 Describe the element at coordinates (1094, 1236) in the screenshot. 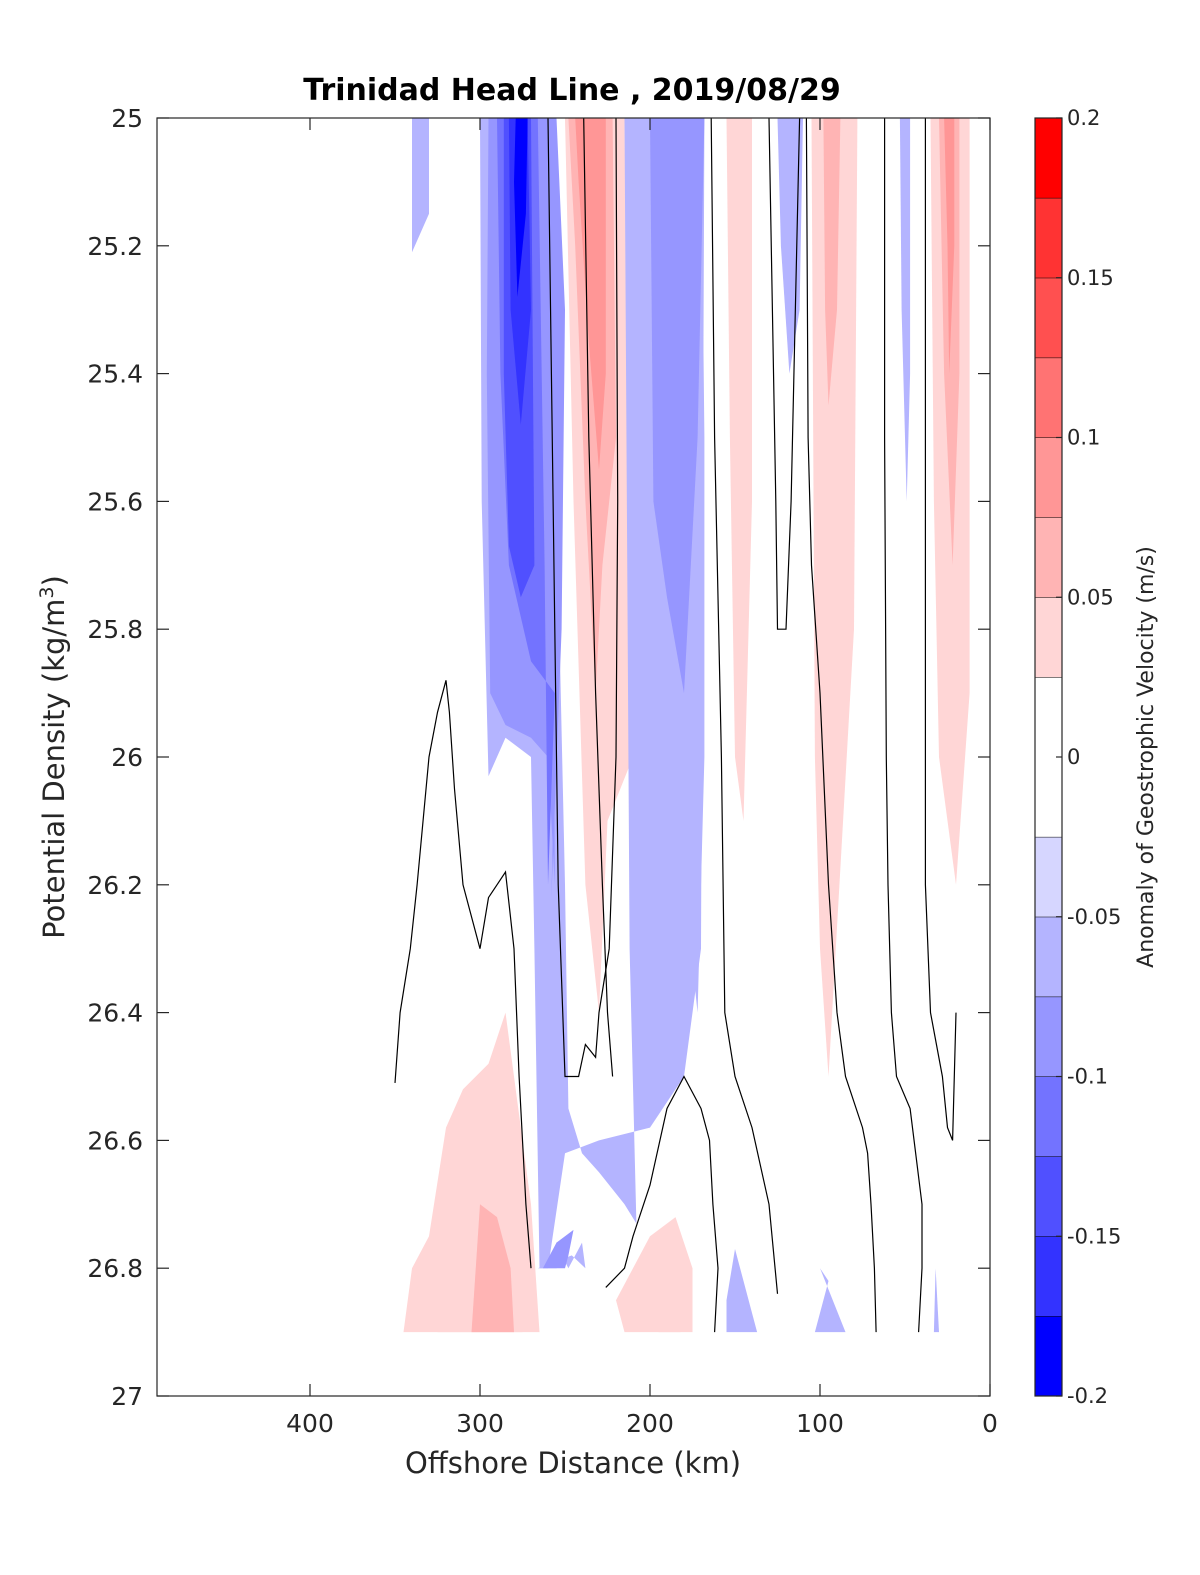

I see `colorbar-tick-label: -0.15` at that location.